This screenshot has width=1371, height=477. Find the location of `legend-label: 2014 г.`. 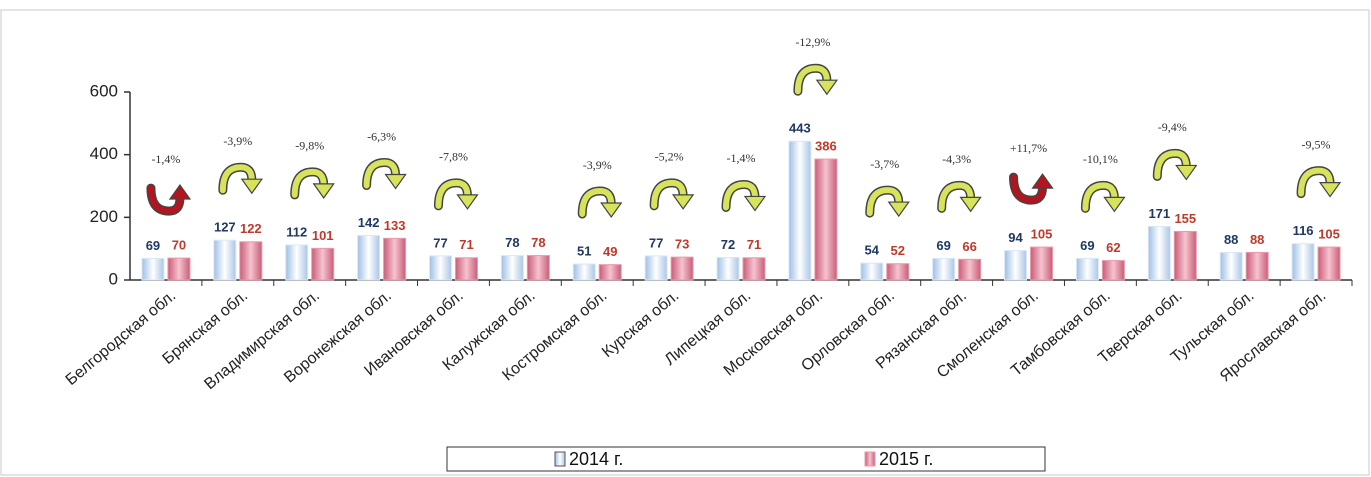

legend-label: 2014 г. is located at coordinates (596, 459).